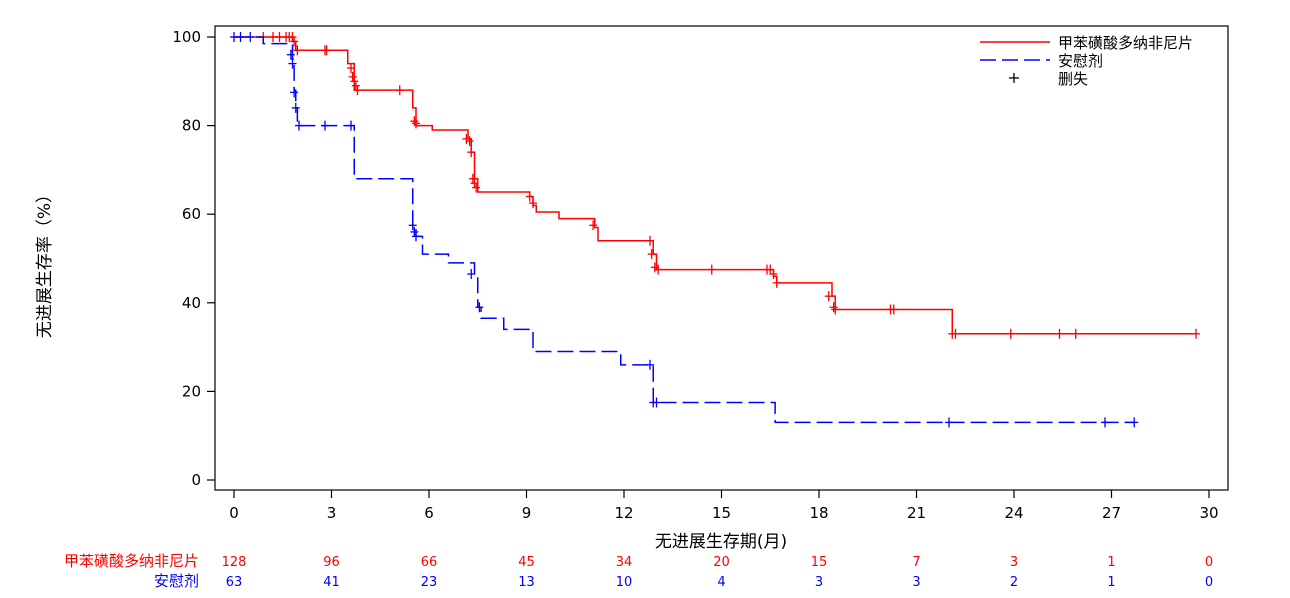 The width and height of the screenshot is (1290, 598). What do you see at coordinates (721, 513) in the screenshot?
I see `x-tick-label-15: 15` at bounding box center [721, 513].